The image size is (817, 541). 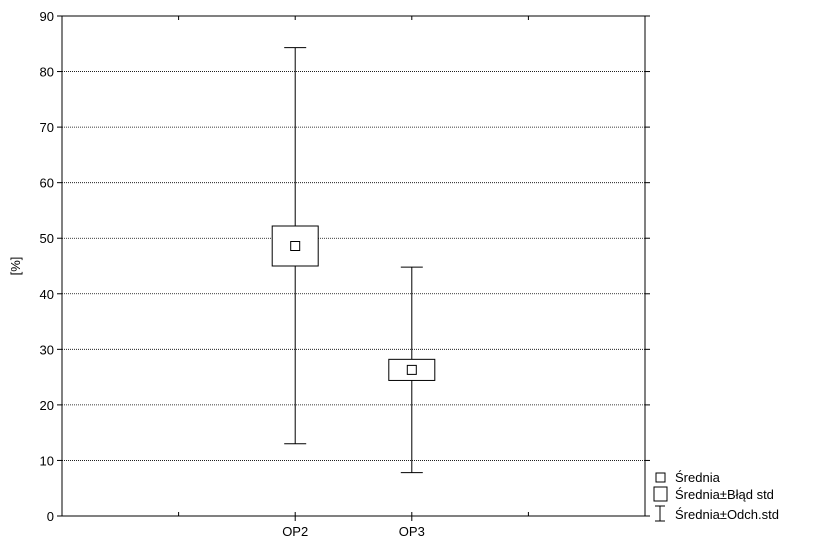 I want to click on y-tick-label: 30, so click(x=47, y=349).